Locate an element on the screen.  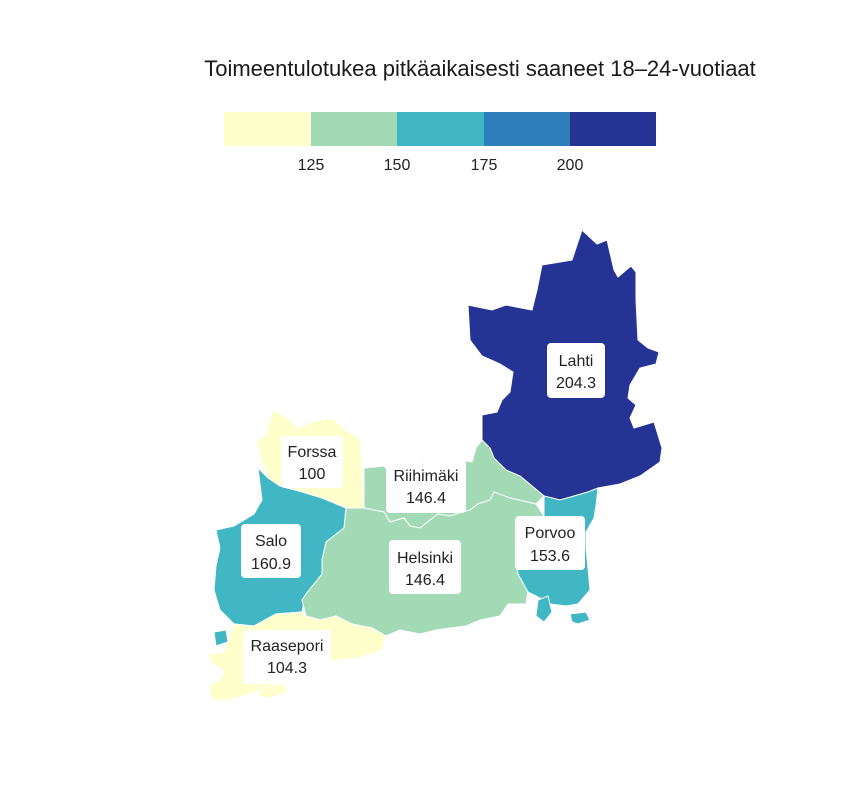
label-lahti: Lahti 204.3 is located at coordinates (576, 370).